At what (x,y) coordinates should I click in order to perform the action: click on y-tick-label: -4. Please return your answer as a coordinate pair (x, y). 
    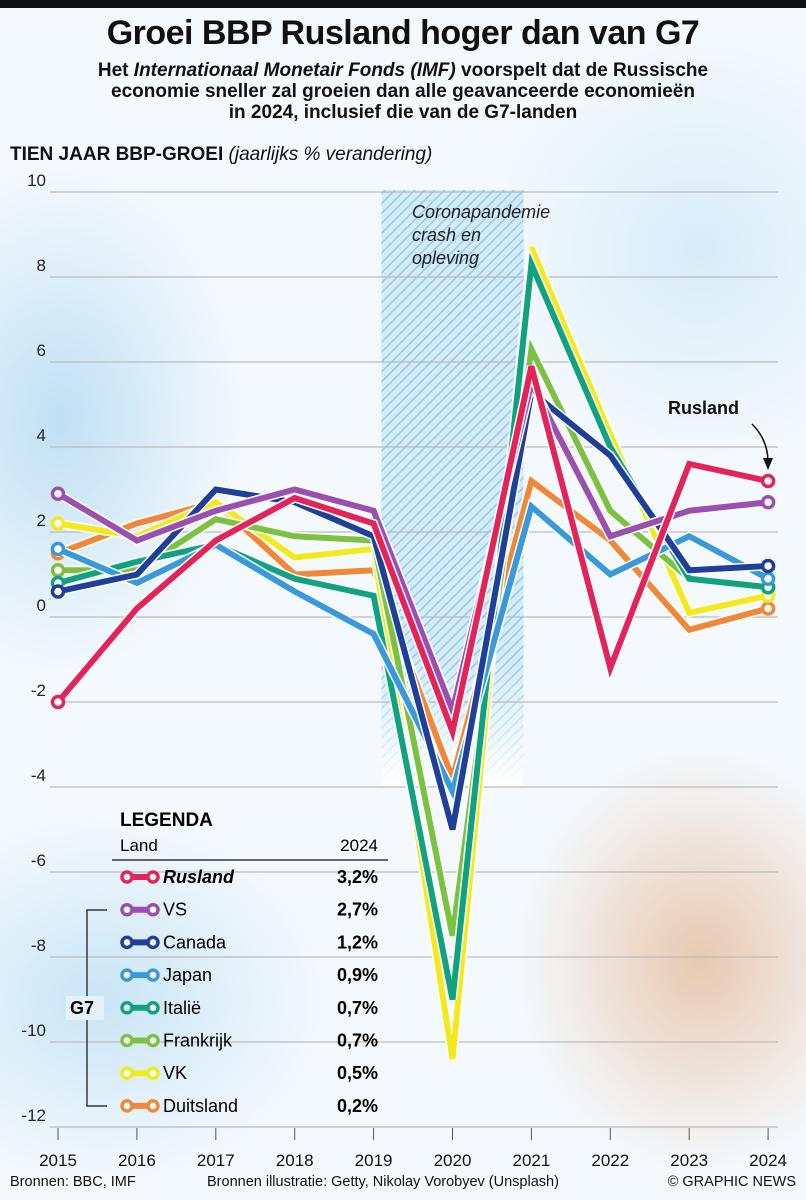
    Looking at the image, I should click on (38, 775).